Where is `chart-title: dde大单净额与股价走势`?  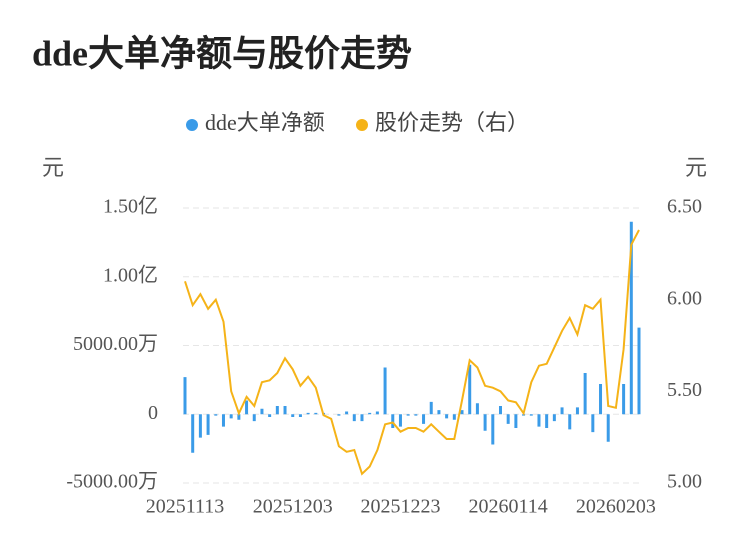
chart-title: dde大单净额与股价走势 is located at coordinates (222, 53).